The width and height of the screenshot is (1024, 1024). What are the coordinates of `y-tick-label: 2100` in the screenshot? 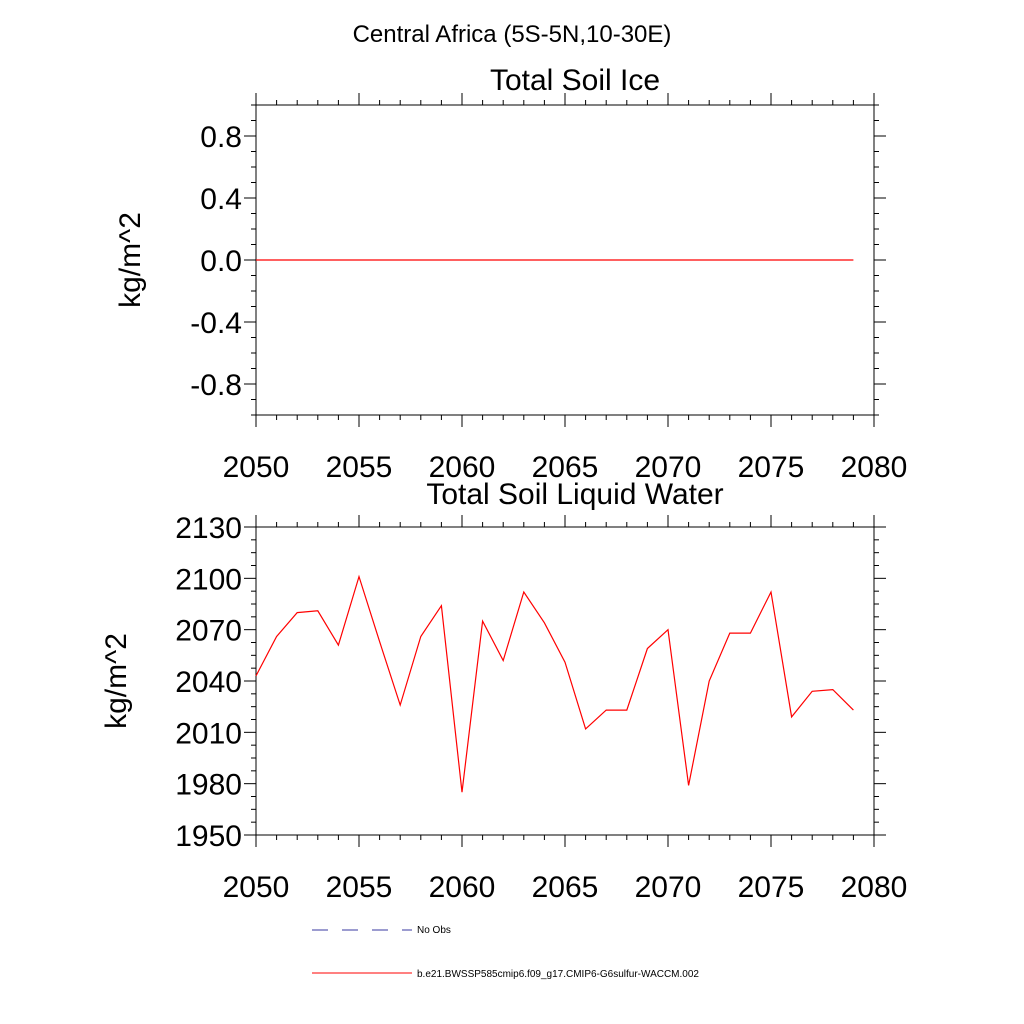 It's located at (208, 579).